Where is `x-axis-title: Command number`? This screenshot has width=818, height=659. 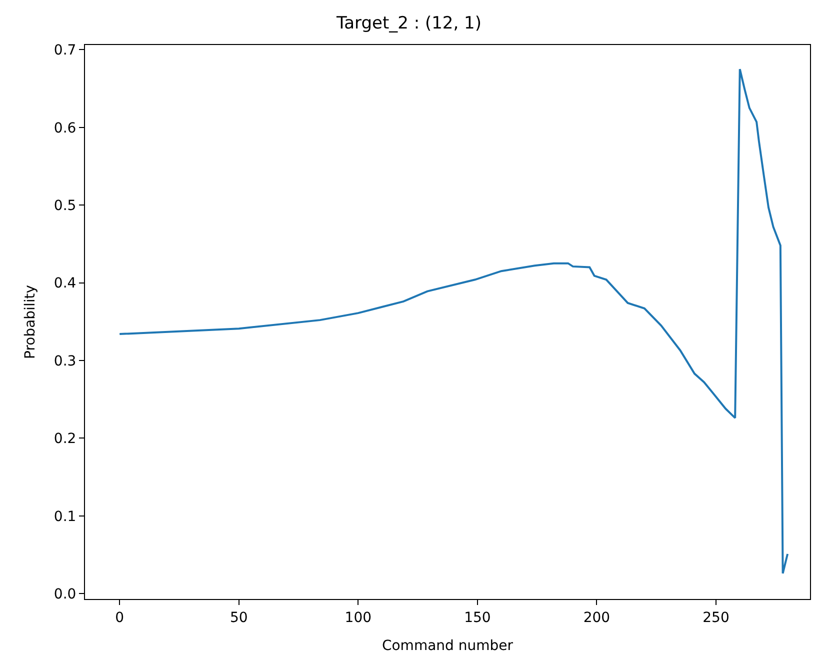 x-axis-title: Command number is located at coordinates (448, 646).